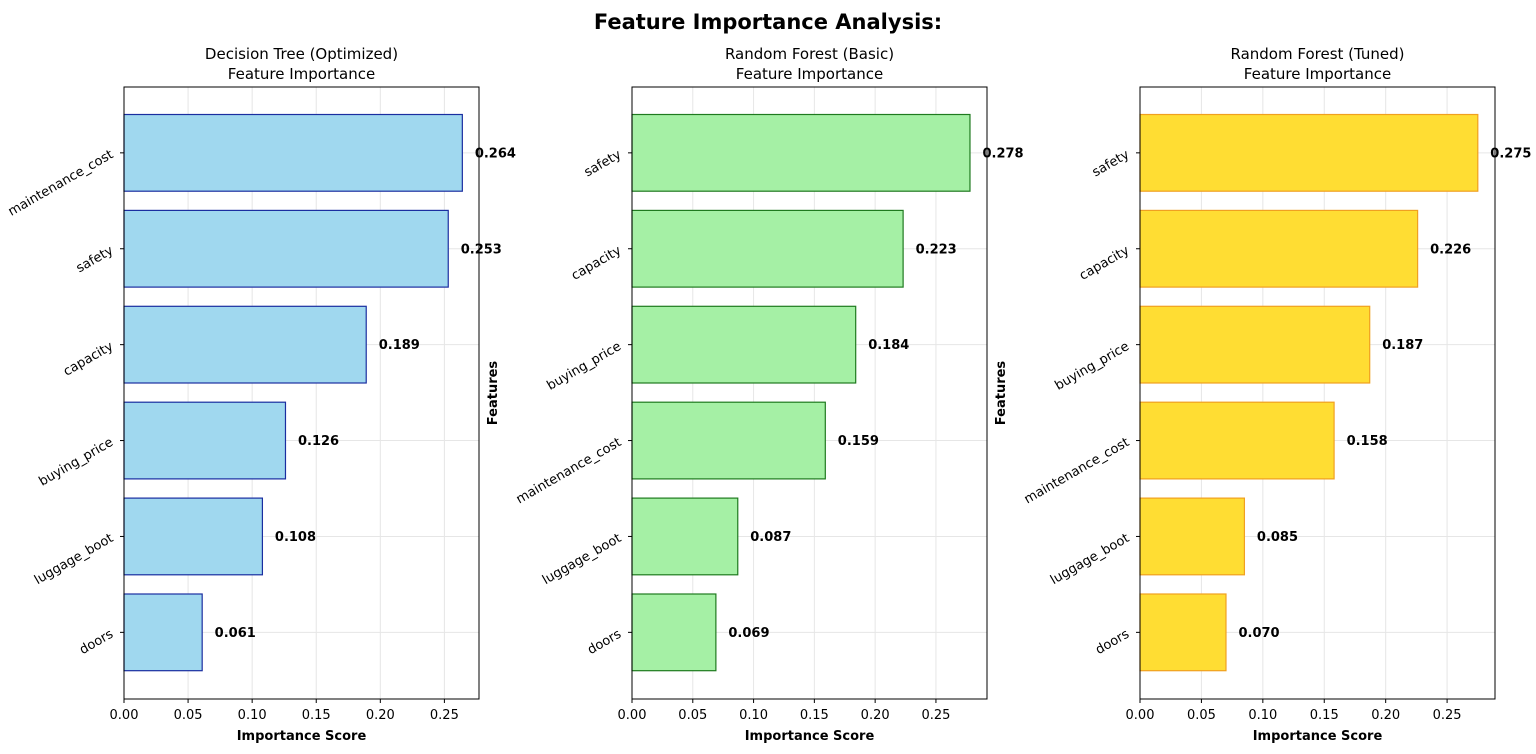  Describe the element at coordinates (1402, 345) in the screenshot. I see `bar-value-label: 0.187` at that location.